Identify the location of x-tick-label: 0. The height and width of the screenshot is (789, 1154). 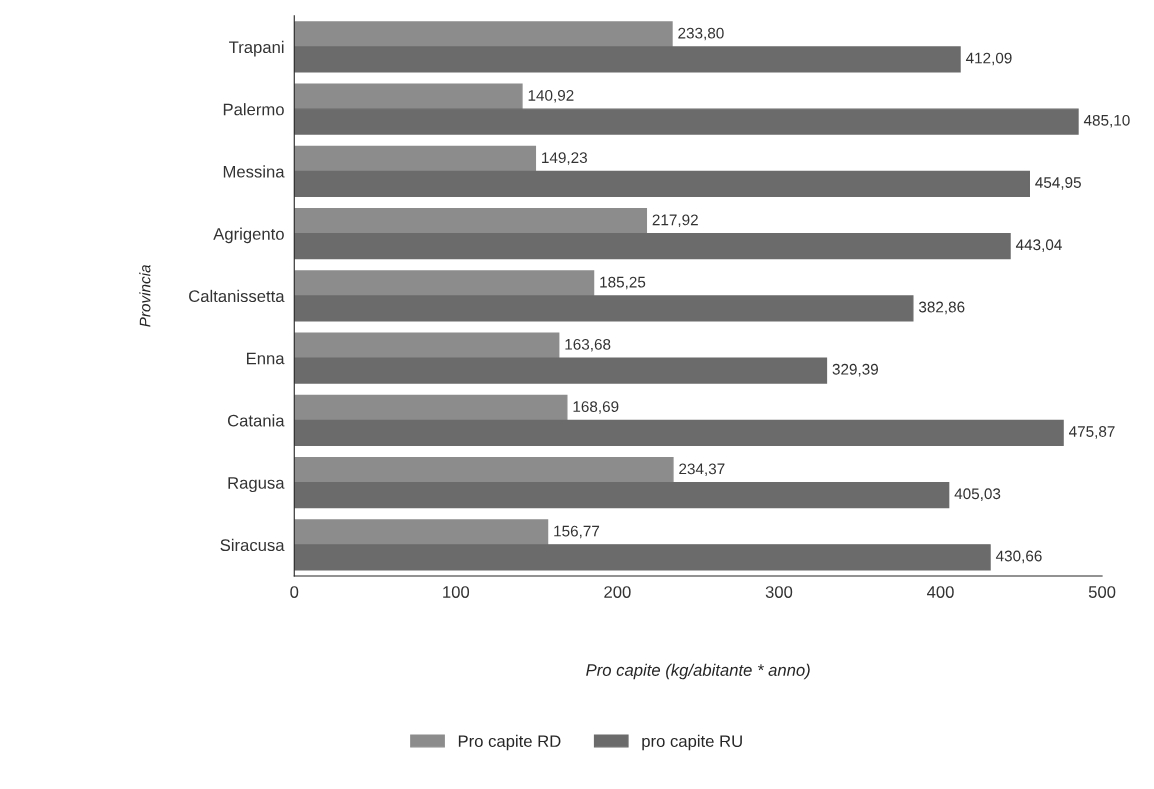
(294, 592).